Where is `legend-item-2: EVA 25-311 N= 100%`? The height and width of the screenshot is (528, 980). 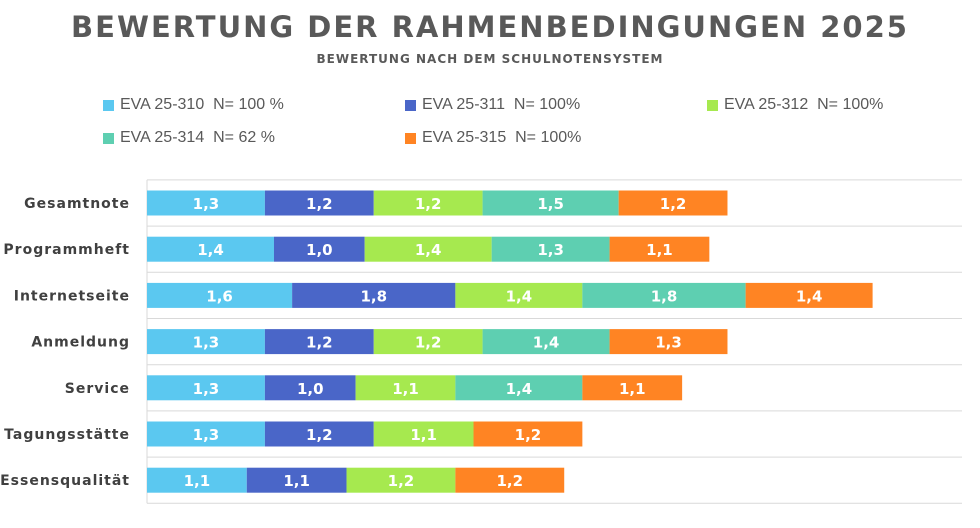 legend-item-2: EVA 25-311 N= 100% is located at coordinates (492, 105).